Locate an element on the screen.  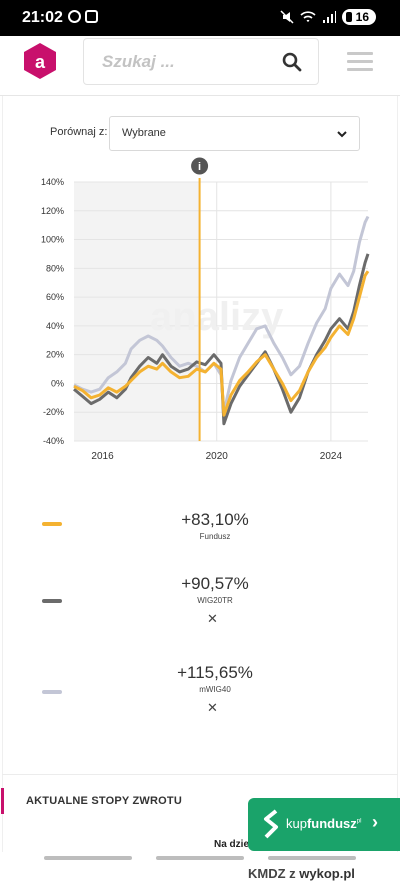
compare-label: Porównaj z: is located at coordinates (79, 132).